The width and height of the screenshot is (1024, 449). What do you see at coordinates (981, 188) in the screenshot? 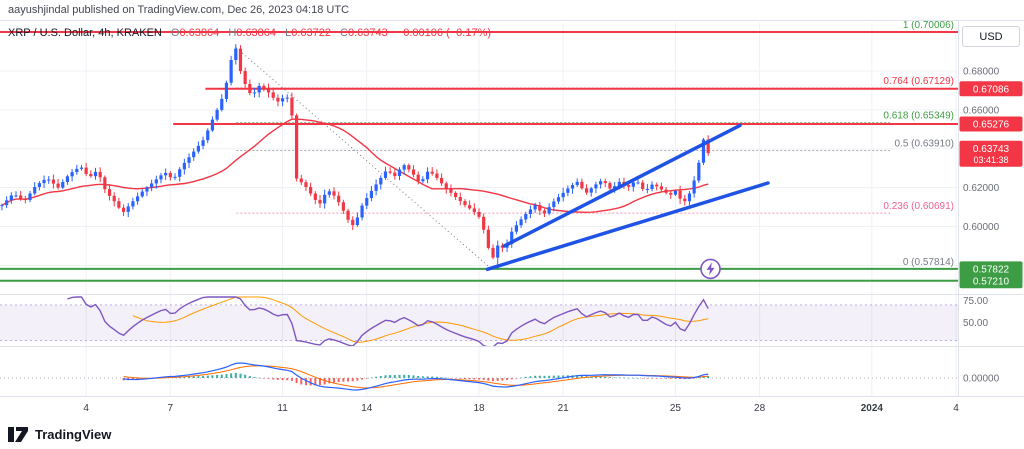
I see `svg-text: 0.62000` at bounding box center [981, 188].